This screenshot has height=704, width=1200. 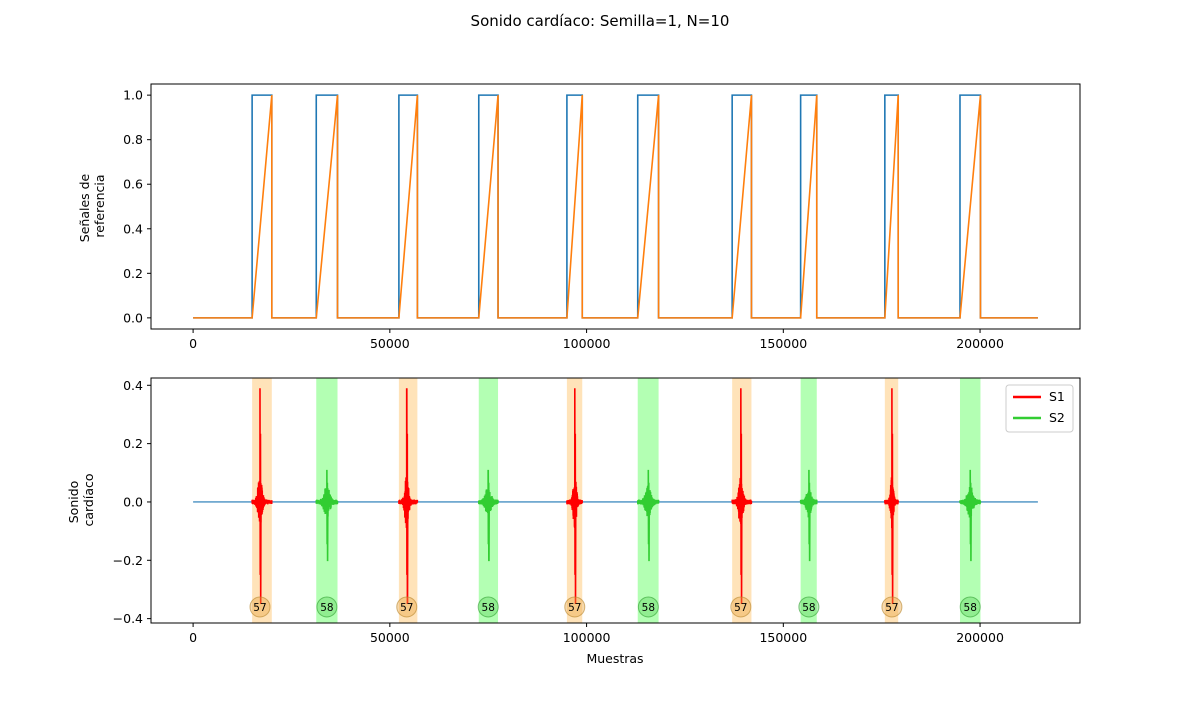 I want to click on figure-title: Sonido cardíaco: Semilla=1, N=10, so click(x=600, y=21).